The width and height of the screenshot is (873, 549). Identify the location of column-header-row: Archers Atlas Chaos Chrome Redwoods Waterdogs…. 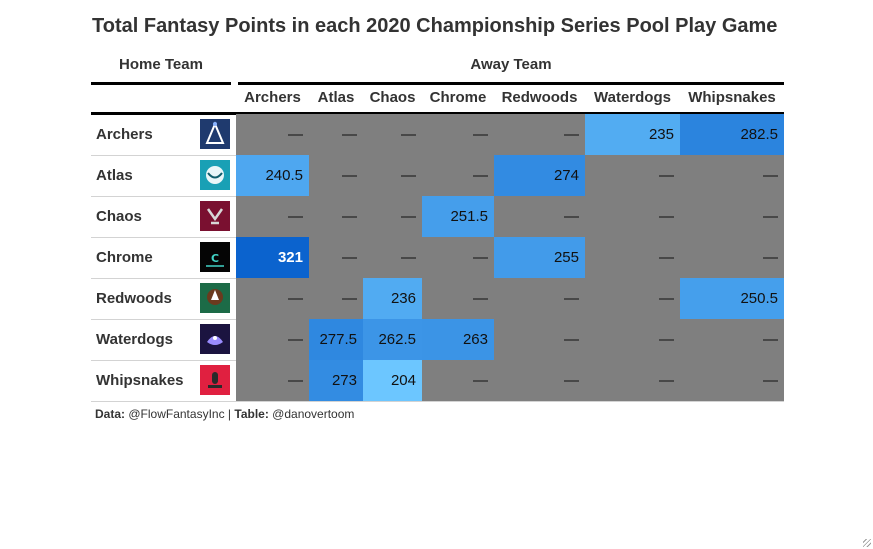
(437, 100).